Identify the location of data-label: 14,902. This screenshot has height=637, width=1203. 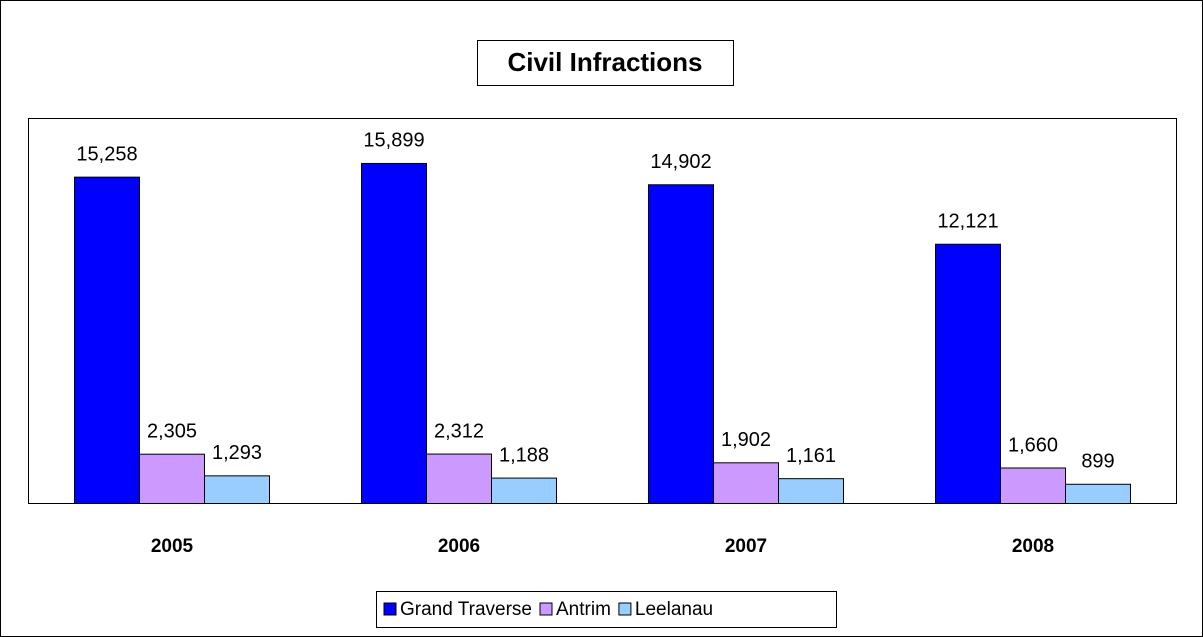
(680, 162).